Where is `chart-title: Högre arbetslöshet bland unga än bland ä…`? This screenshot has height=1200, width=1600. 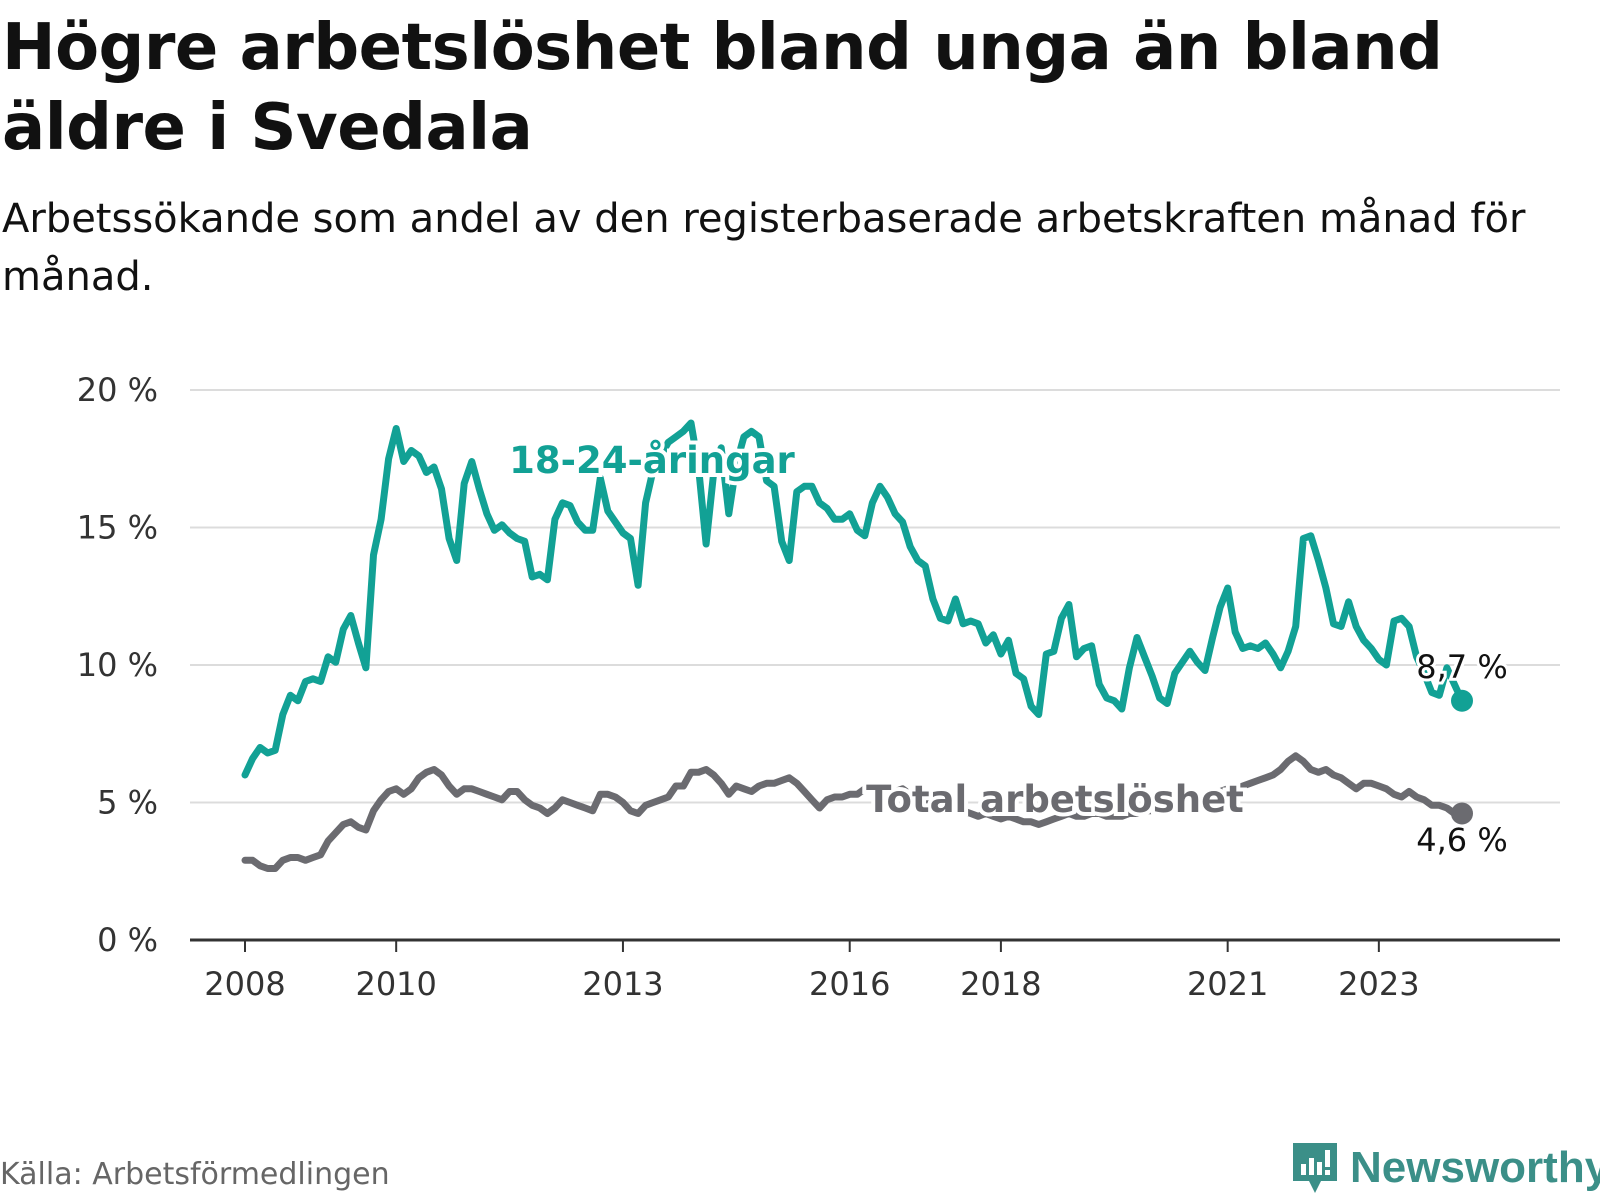
chart-title: Högre arbetslöshet bland unga än bland ä… is located at coordinates (722, 88).